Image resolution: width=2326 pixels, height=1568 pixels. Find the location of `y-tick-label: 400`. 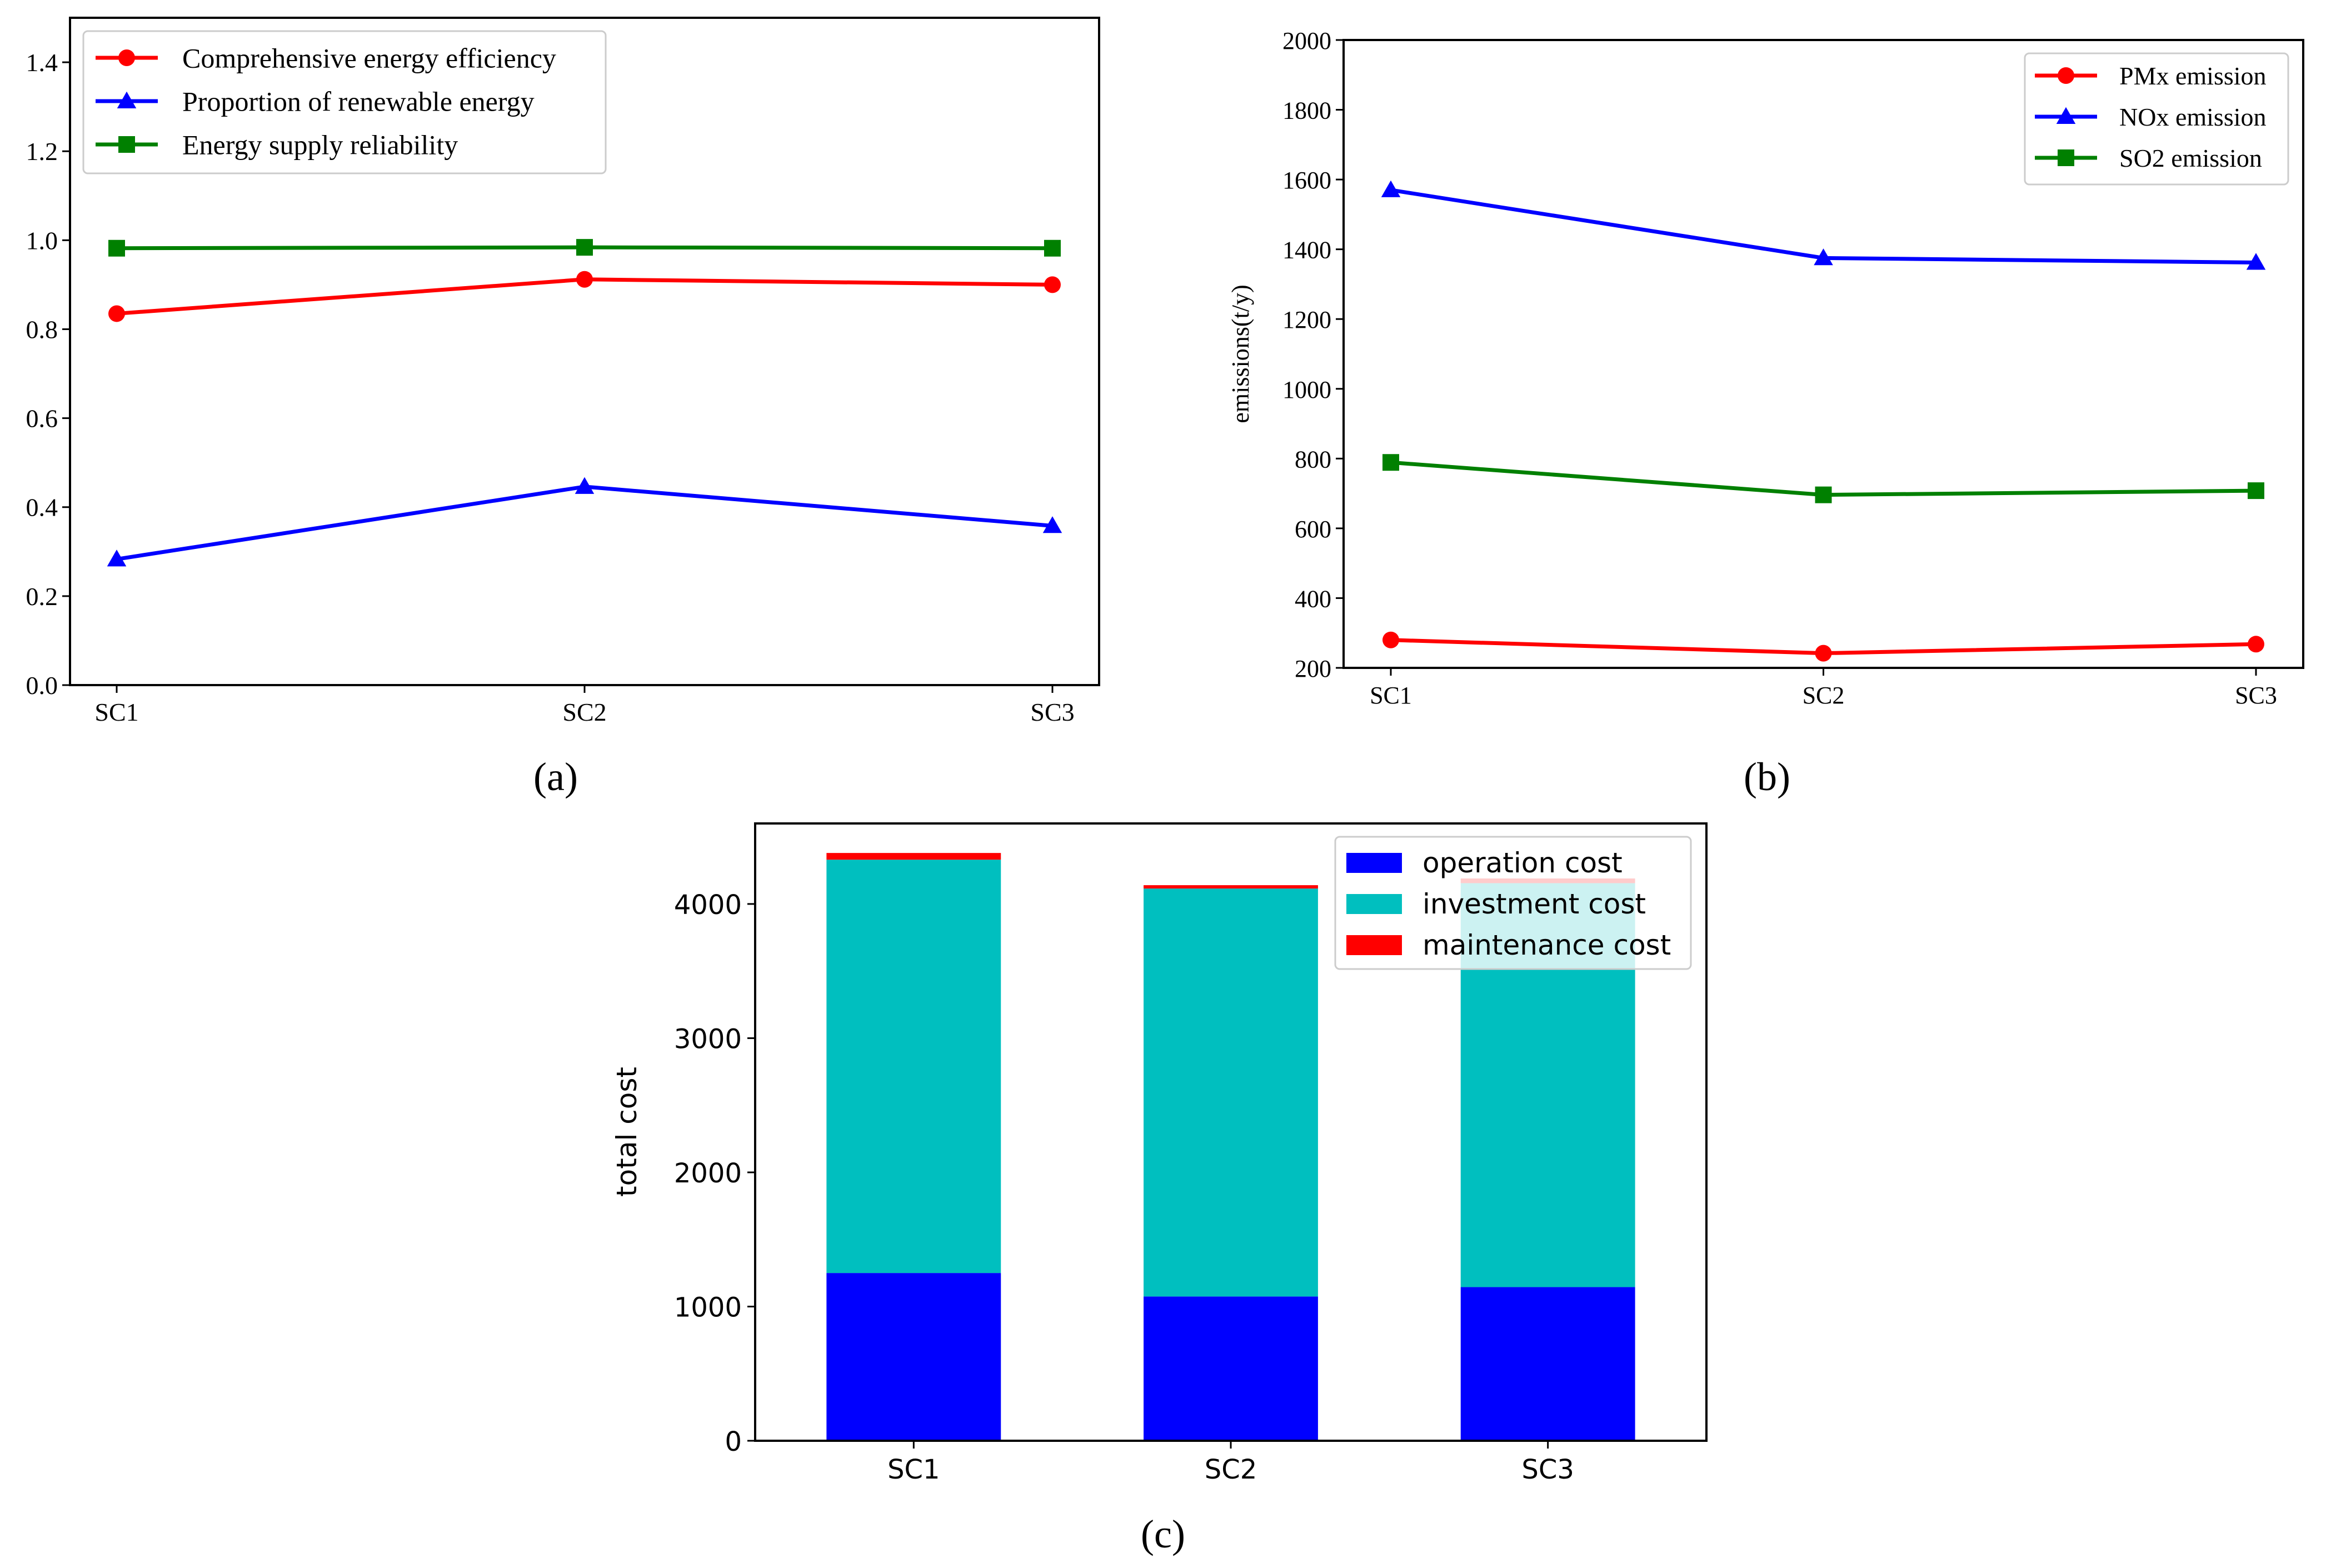

y-tick-label: 400 is located at coordinates (1313, 598).